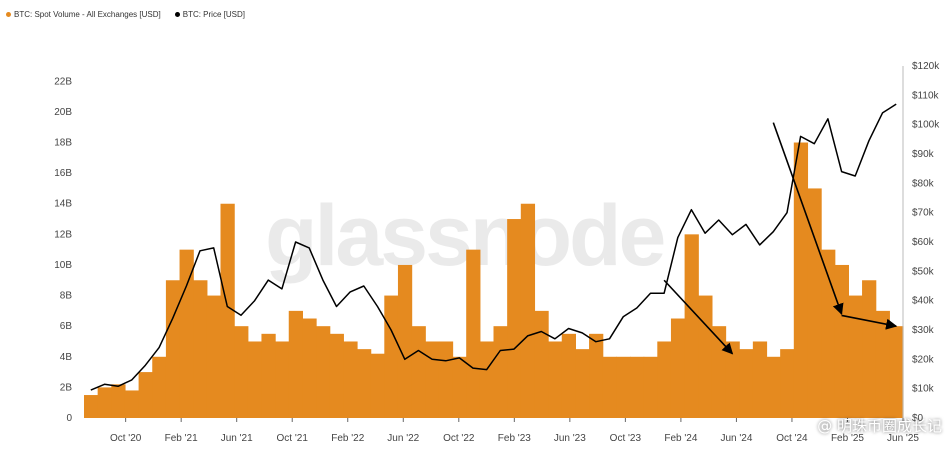 This screenshot has width=950, height=450. I want to click on y-right-tick-label: $120k, so click(926, 66).